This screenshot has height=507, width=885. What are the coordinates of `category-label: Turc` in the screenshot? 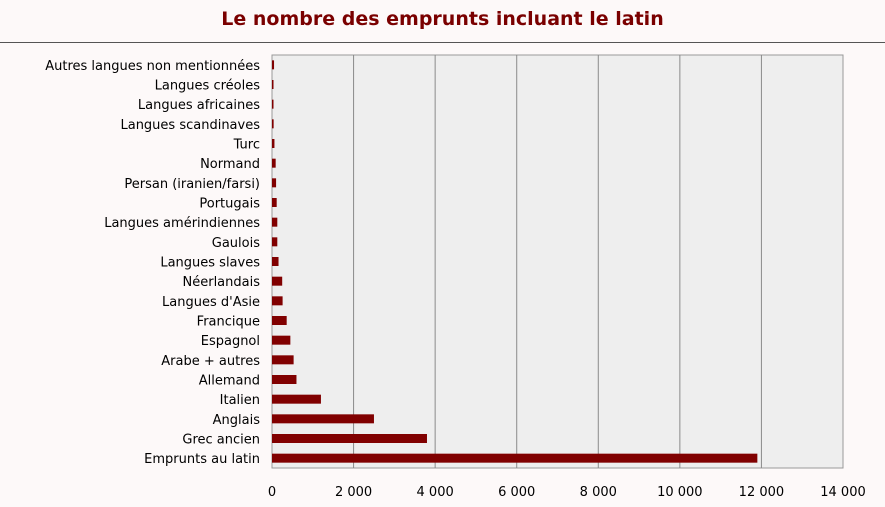 It's located at (246, 145).